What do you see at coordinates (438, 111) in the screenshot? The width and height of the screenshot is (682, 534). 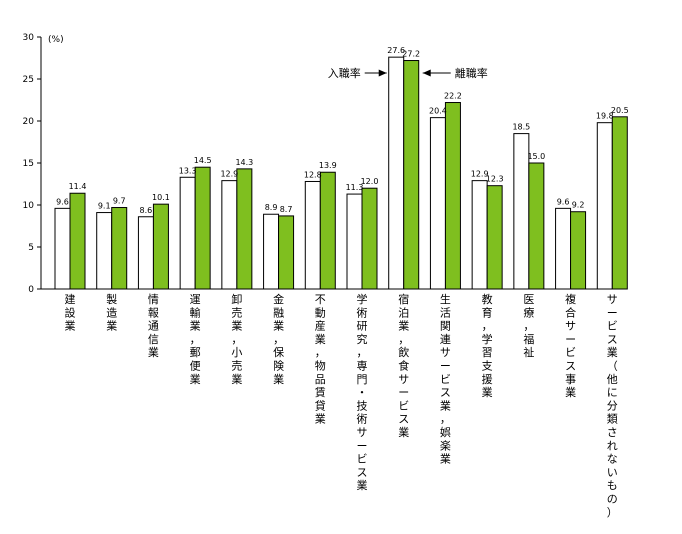 I see `data-label-hire-9: 20.4` at bounding box center [438, 111].